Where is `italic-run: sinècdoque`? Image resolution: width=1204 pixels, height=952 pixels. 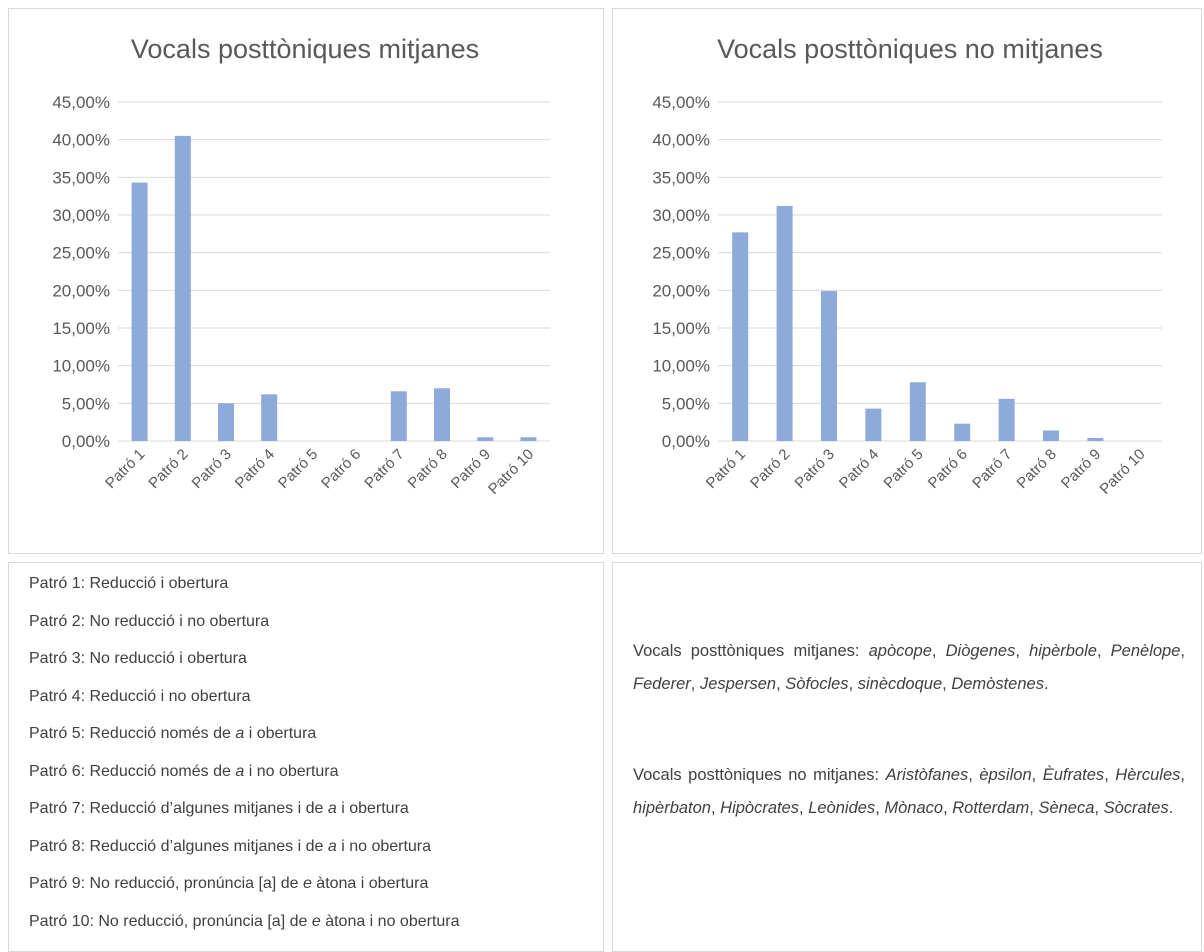
italic-run: sinècdoque is located at coordinates (900, 684).